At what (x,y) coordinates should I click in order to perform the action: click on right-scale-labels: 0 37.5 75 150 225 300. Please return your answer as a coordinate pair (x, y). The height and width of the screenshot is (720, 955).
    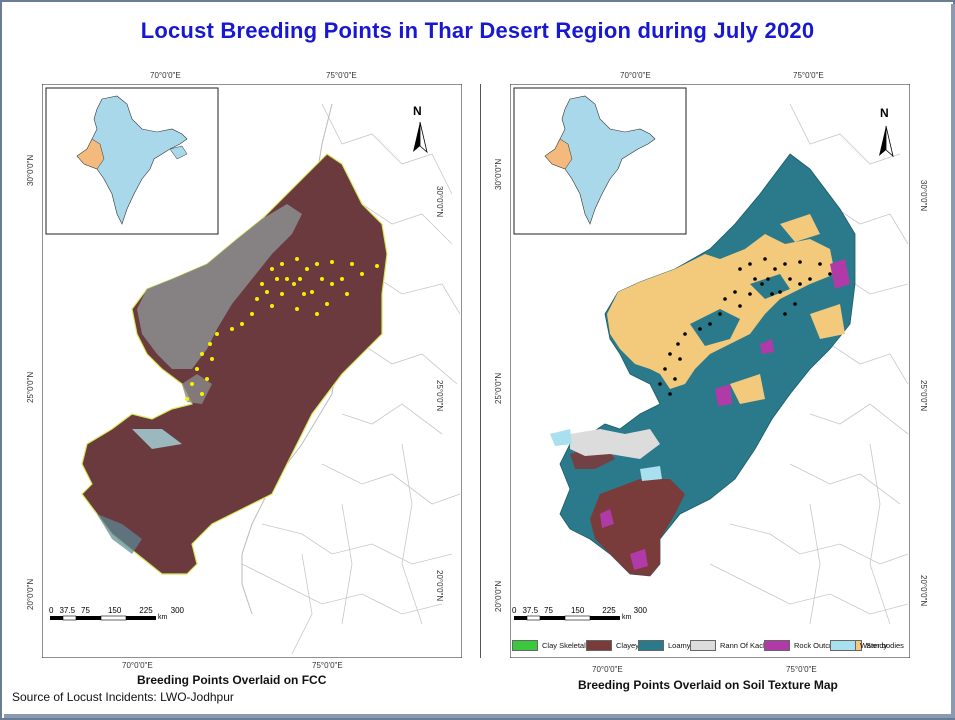
    Looking at the image, I should click on (579, 610).